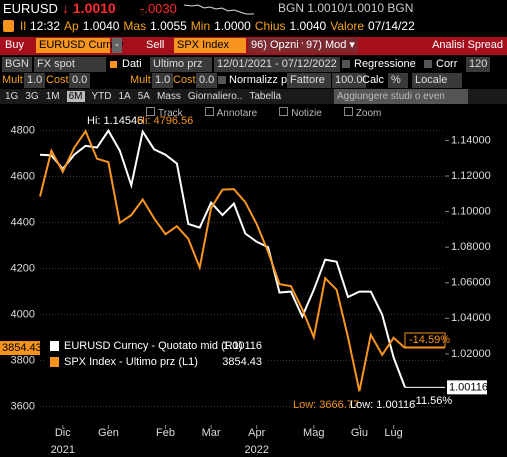 This screenshot has height=457, width=507. What do you see at coordinates (20, 348) in the screenshot?
I see `last-value-tag` at bounding box center [20, 348].